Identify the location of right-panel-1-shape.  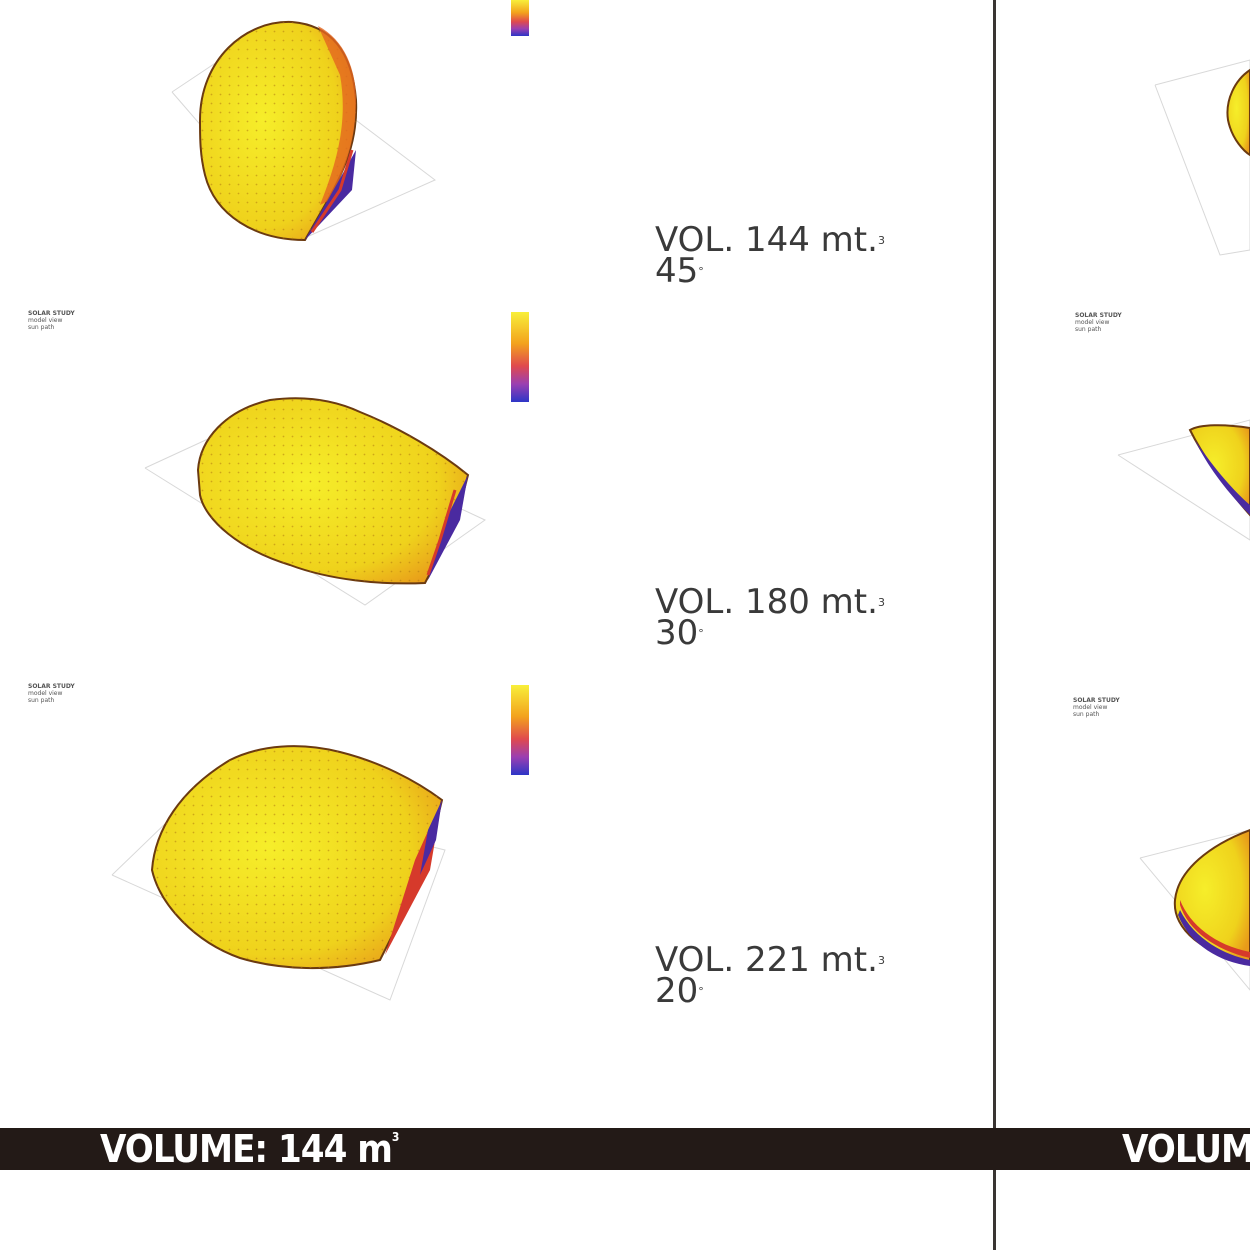
(1238, 112).